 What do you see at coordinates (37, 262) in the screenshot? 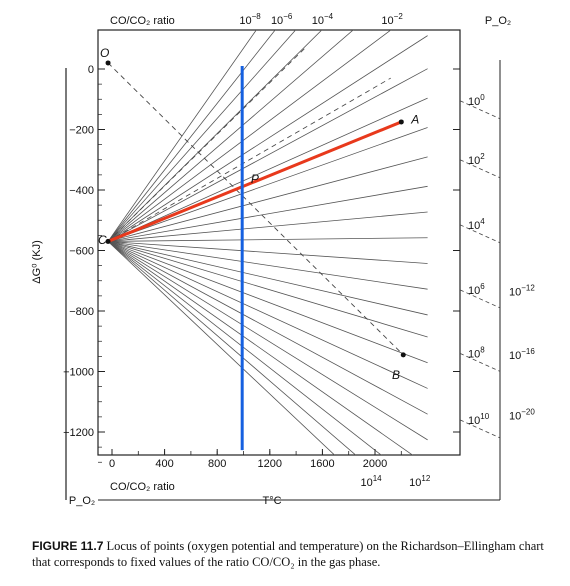
I see `y-axis-title: ΔG⁰ (KJ)` at bounding box center [37, 262].